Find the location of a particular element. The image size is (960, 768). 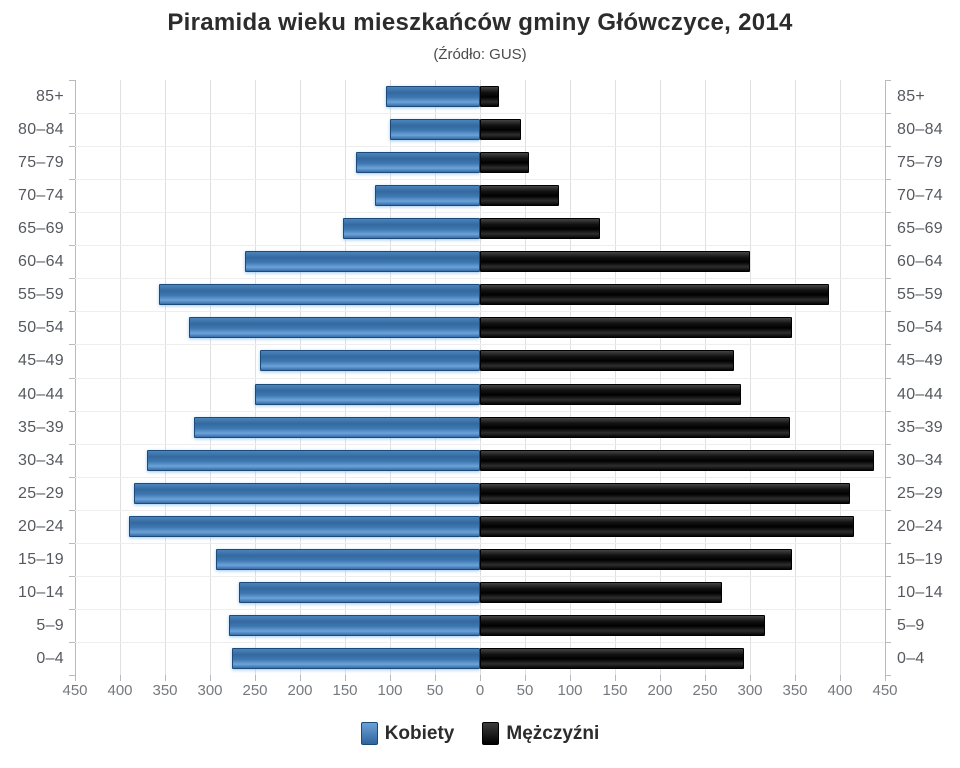

bar-kobiety-5–9 is located at coordinates (354, 625).